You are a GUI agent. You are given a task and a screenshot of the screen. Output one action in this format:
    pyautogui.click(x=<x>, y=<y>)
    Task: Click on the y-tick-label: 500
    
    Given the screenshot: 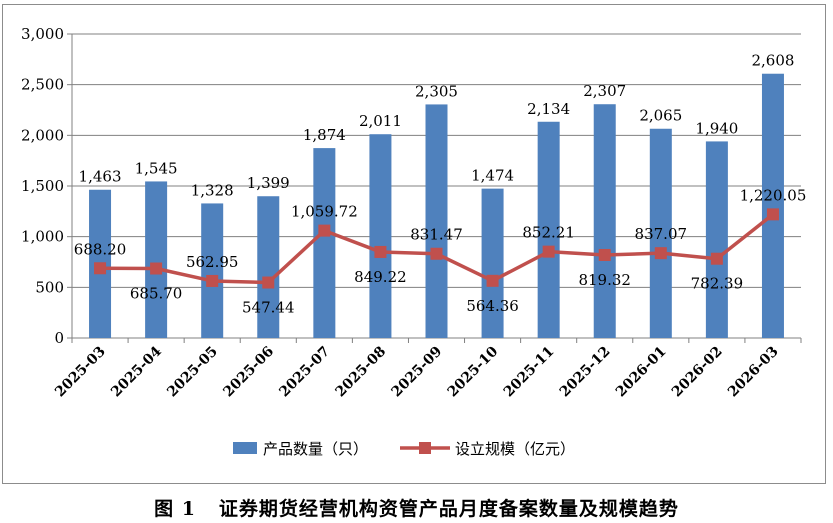 What is the action you would take?
    pyautogui.click(x=49, y=287)
    